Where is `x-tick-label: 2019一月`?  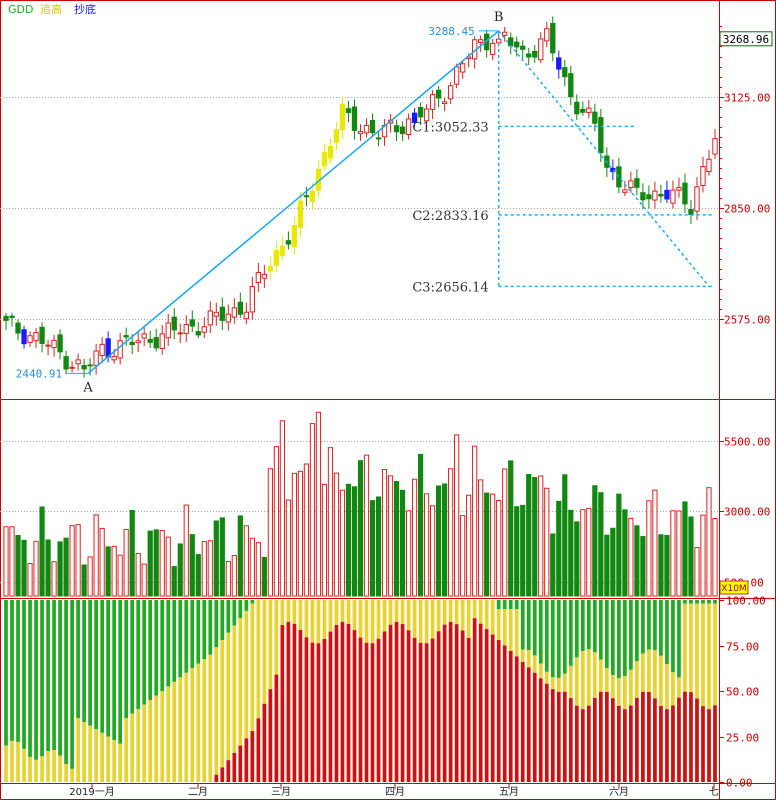 x-tick-label: 2019一月 is located at coordinates (91, 792).